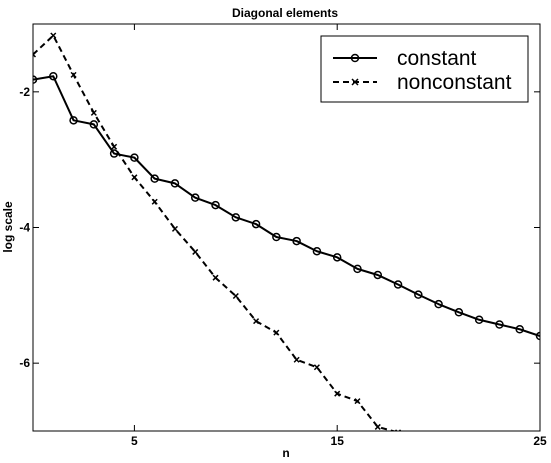  What do you see at coordinates (134, 441) in the screenshot?
I see `x-tick-label-0: 5` at bounding box center [134, 441].